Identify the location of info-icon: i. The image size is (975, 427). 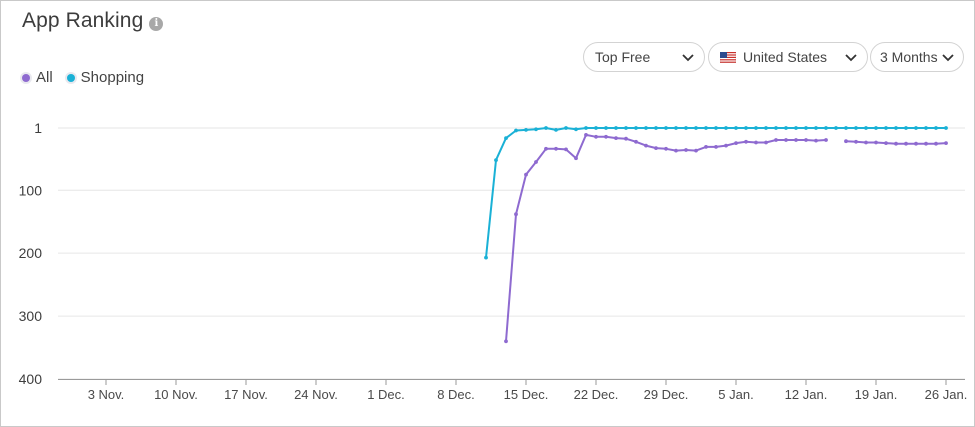
(156, 23).